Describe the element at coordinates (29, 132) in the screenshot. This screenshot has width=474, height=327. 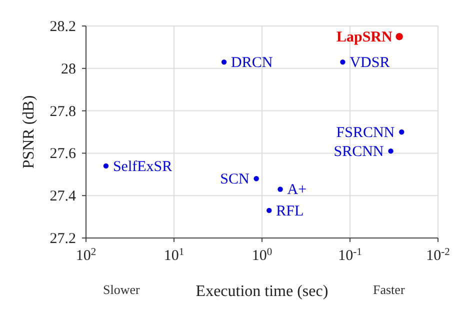
I see `y-axis-title: PSNR (dB)` at that location.